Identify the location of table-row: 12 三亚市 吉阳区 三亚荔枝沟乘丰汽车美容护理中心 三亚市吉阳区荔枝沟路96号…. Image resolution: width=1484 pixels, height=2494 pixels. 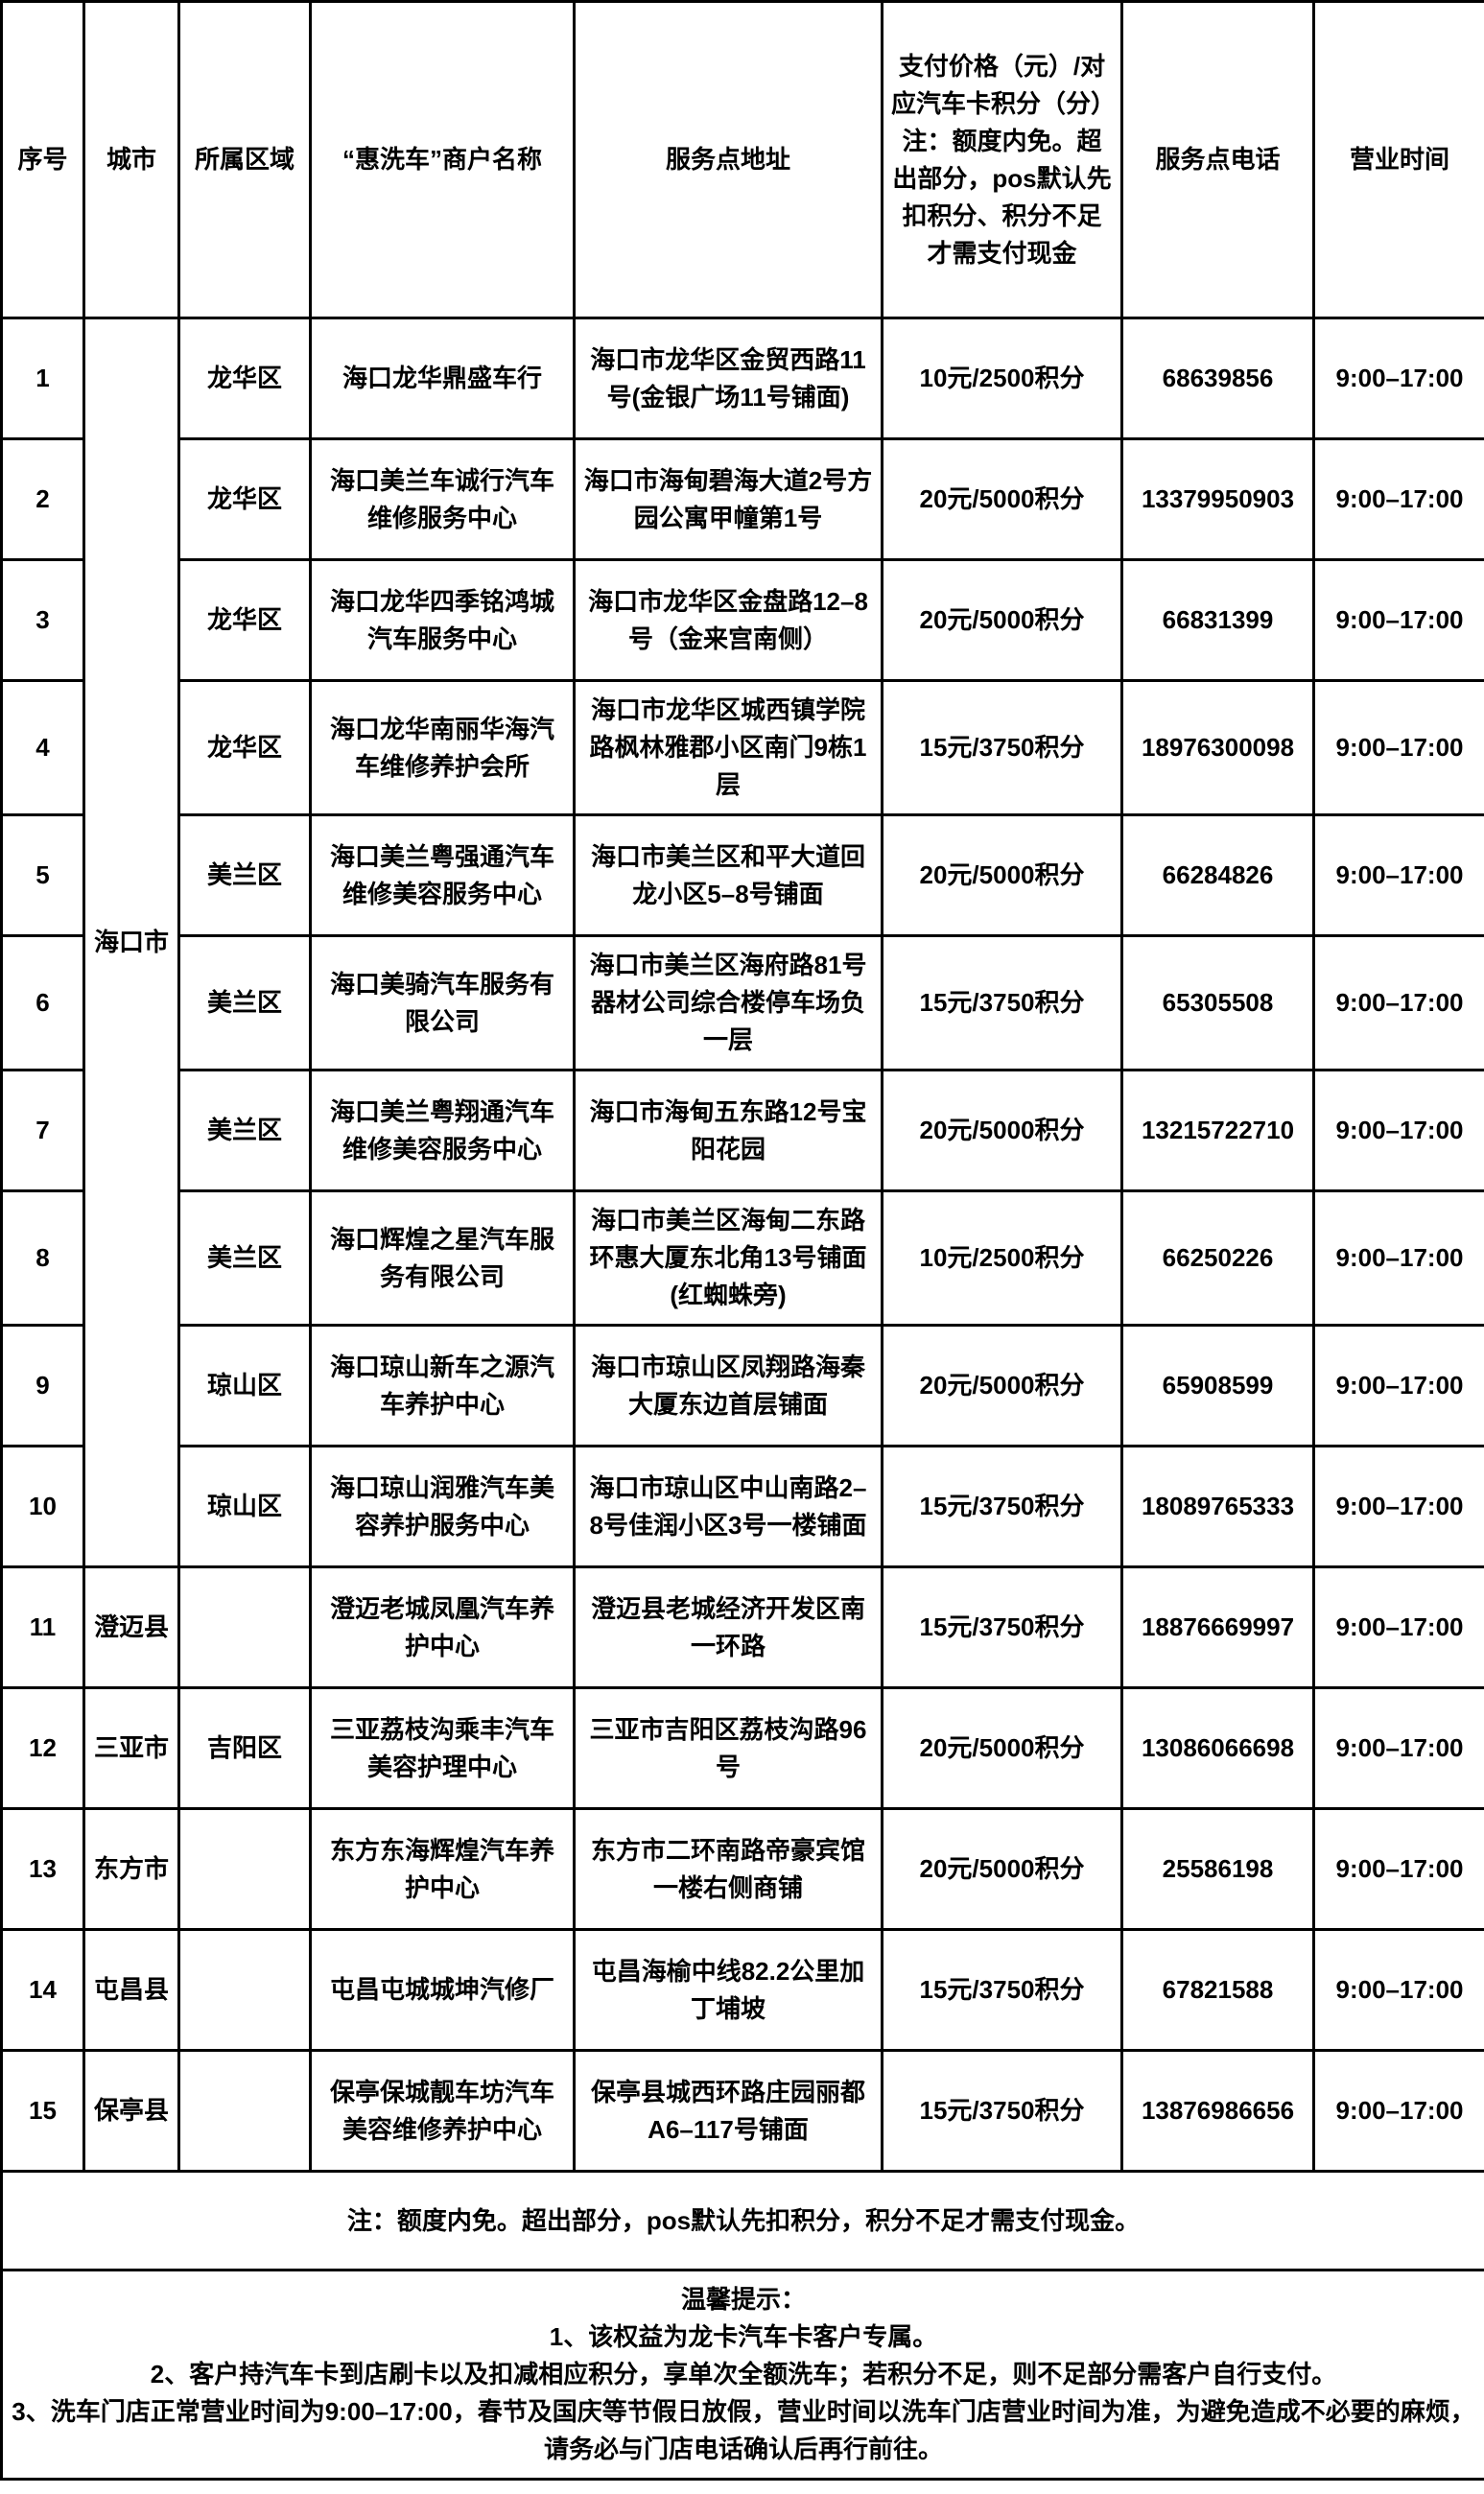
(742, 1748).